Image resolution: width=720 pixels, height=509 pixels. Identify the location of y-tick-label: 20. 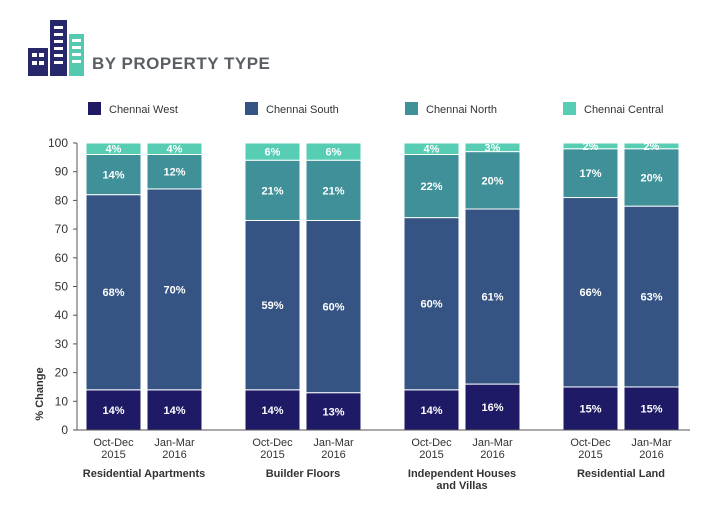
(62, 373).